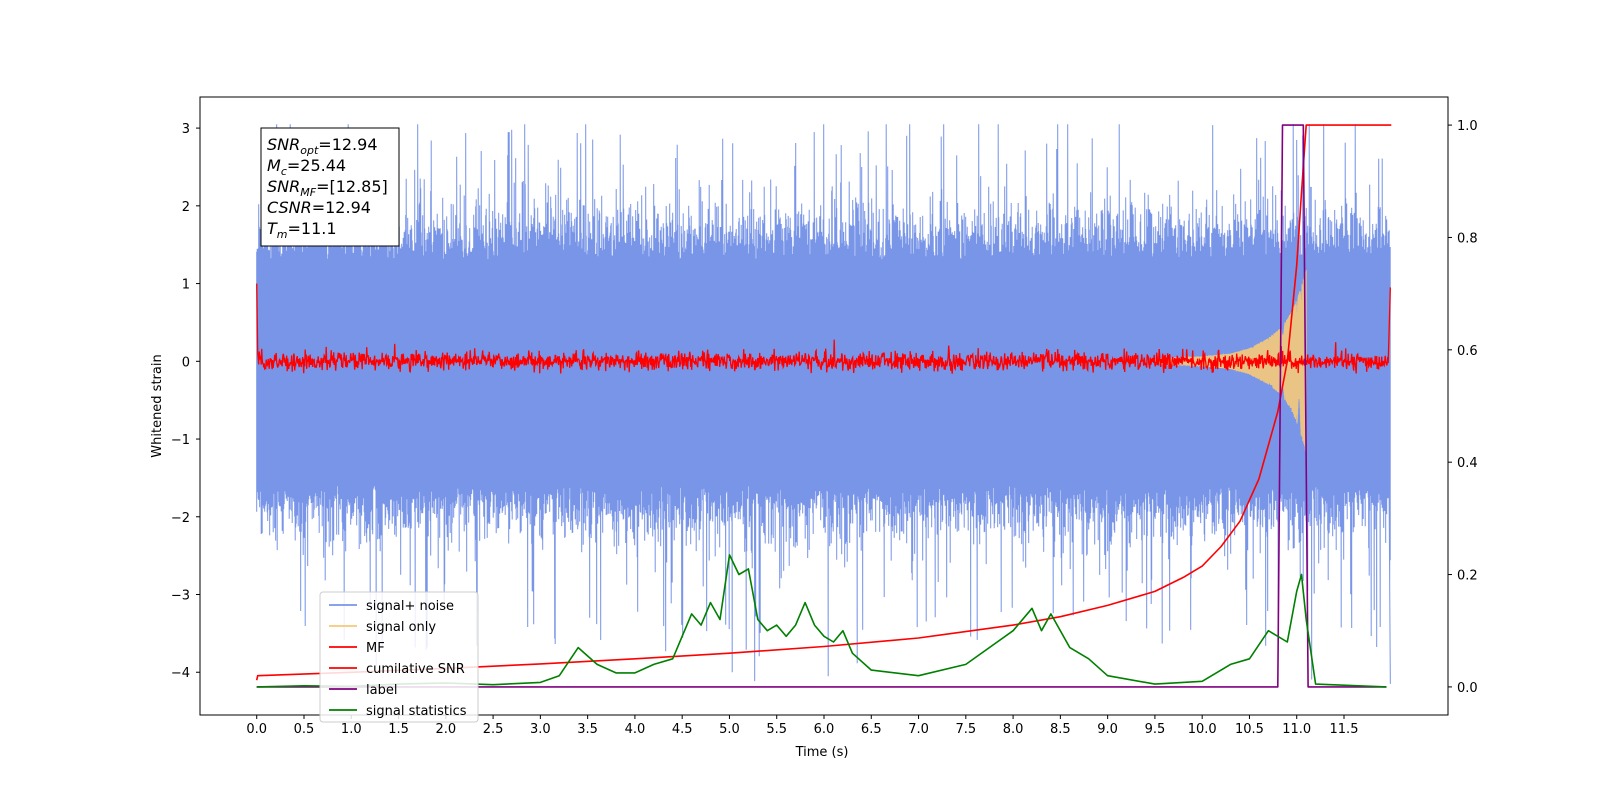  I want to click on x-axis-label: Time (s), so click(822, 752).